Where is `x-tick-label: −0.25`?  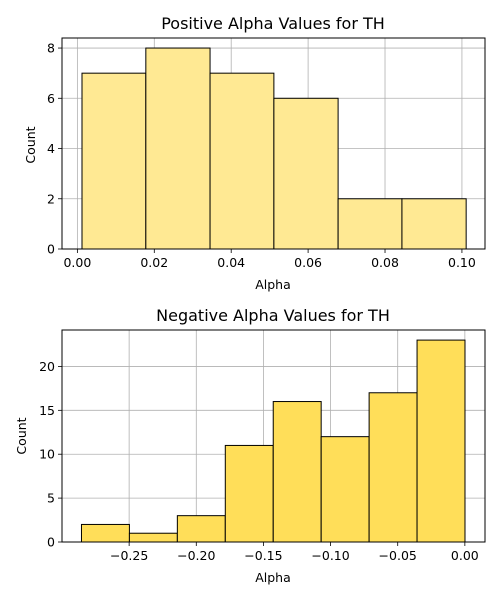
x-tick-label: −0.25 is located at coordinates (129, 555).